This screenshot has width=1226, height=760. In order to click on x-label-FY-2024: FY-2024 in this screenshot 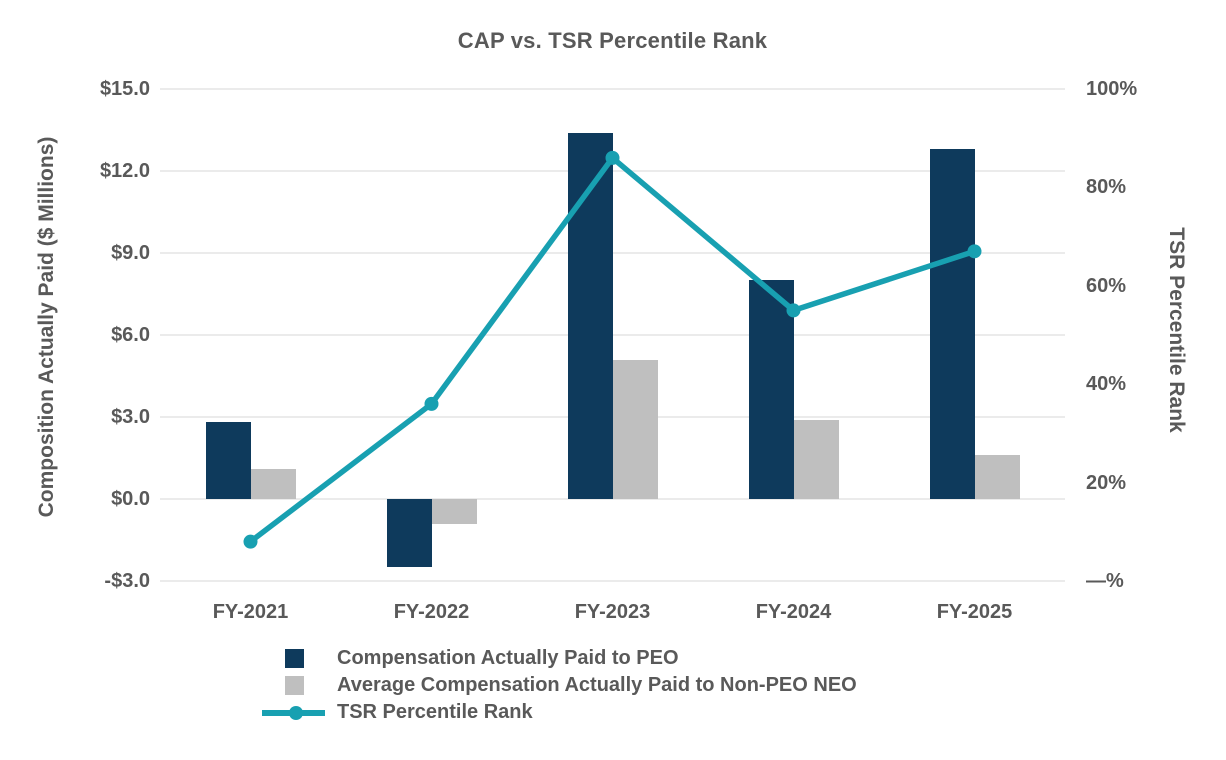, I will do `click(793, 612)`.